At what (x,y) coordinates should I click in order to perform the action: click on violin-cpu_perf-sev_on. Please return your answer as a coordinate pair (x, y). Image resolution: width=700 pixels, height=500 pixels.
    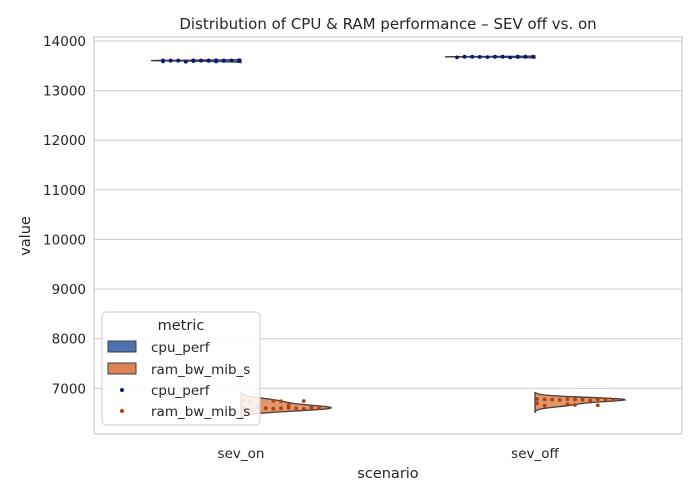
    Looking at the image, I should click on (196, 61).